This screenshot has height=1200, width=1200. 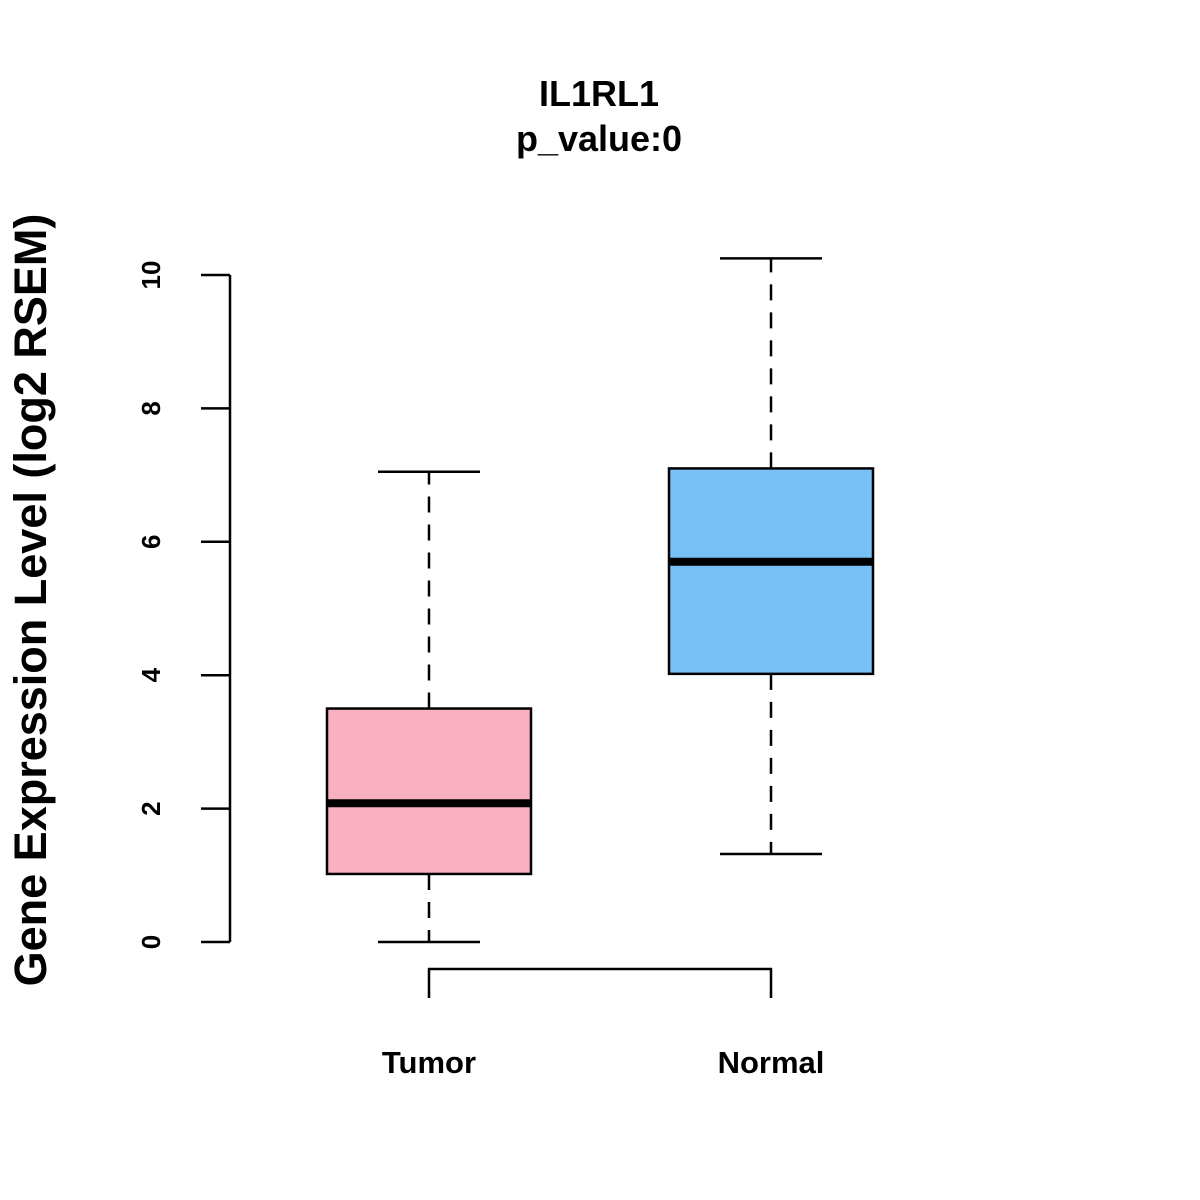 I want to click on category-label-normal: Normal, so click(x=771, y=1062).